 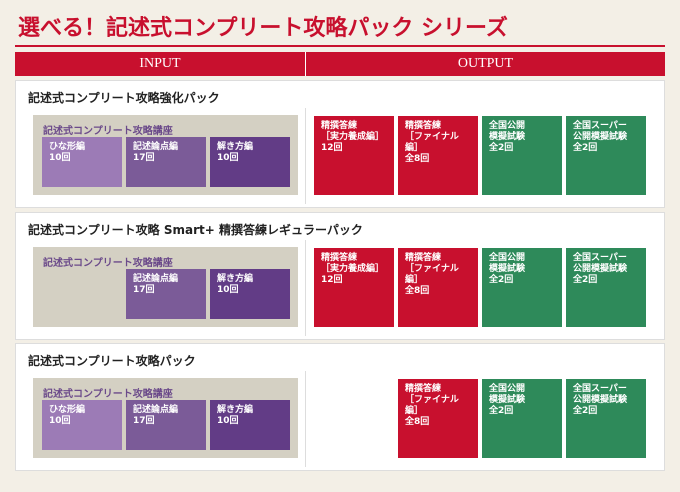 What do you see at coordinates (124, 98) in the screenshot?
I see `section-title: 記述式コンプリート攻略強化パック` at bounding box center [124, 98].